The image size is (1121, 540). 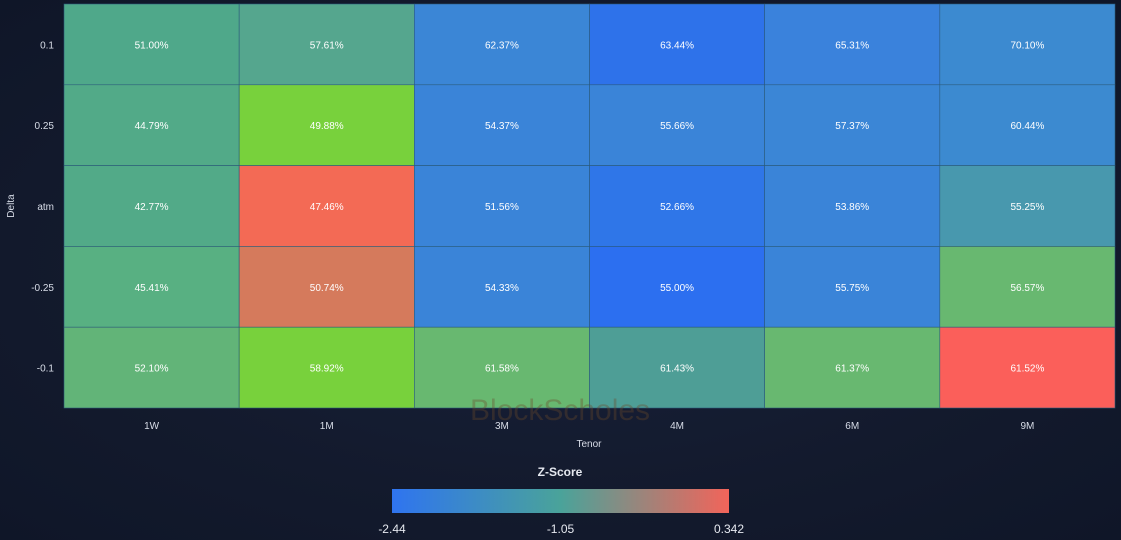 I want to click on heatmap-cell-value: 44.79%, so click(x=152, y=126).